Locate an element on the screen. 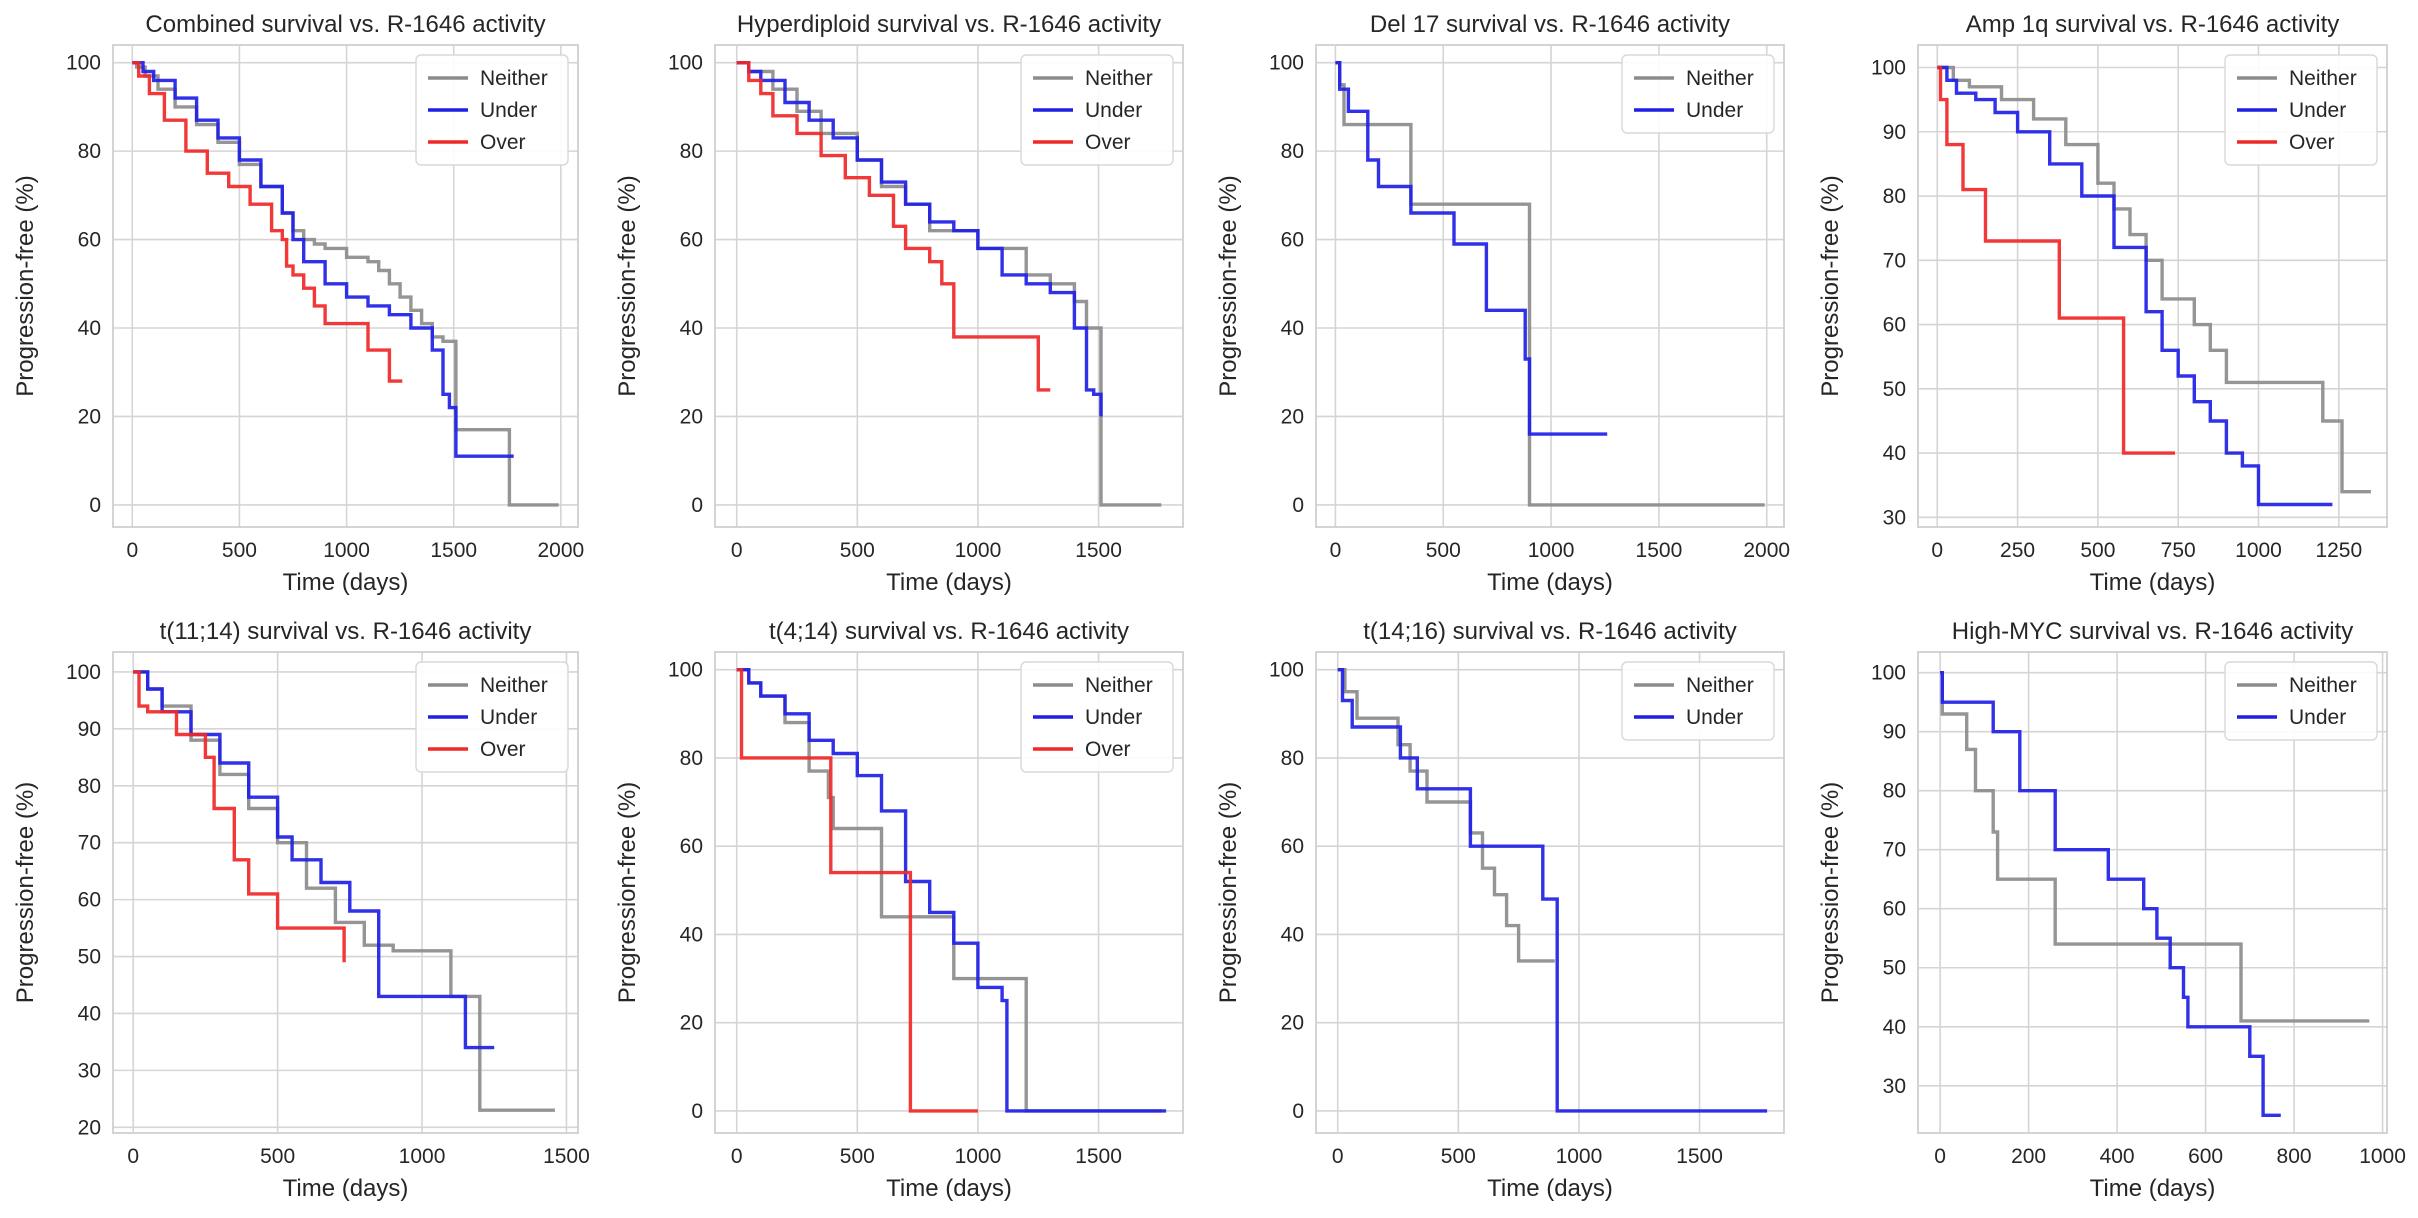  y-tick-label: 70 is located at coordinates (1894, 260).